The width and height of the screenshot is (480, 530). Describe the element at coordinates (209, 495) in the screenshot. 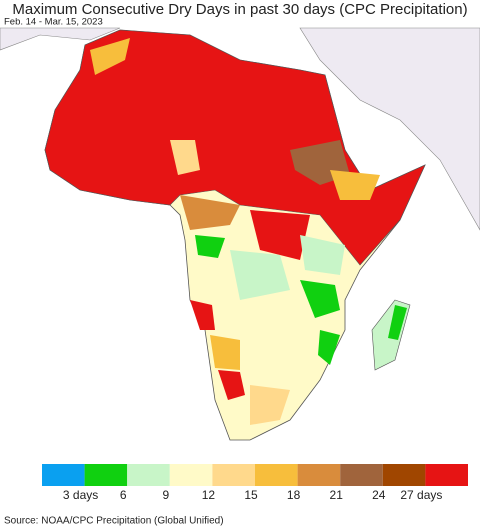

I see `legend-label: 12` at that location.